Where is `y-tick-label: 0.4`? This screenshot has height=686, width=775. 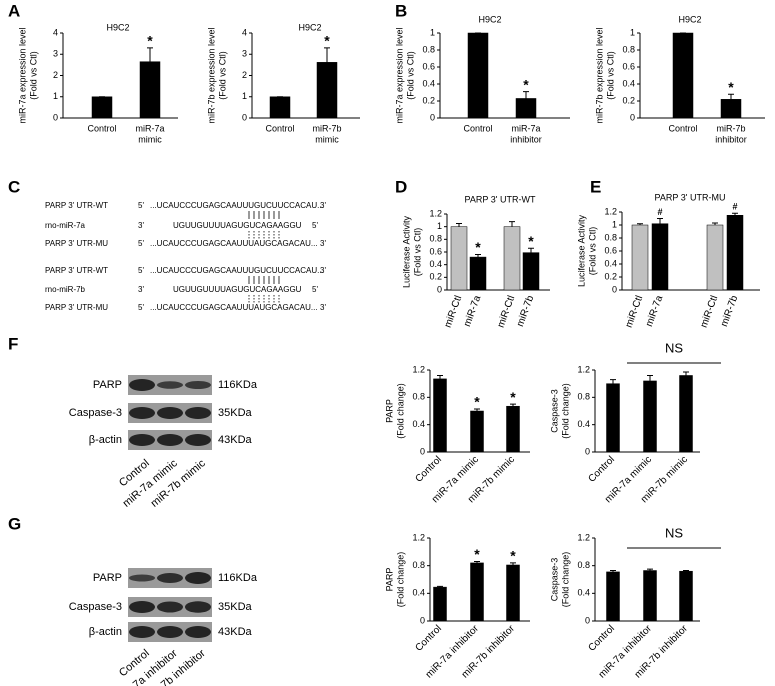
y-tick-label: 0.4 is located at coordinates (418, 424).